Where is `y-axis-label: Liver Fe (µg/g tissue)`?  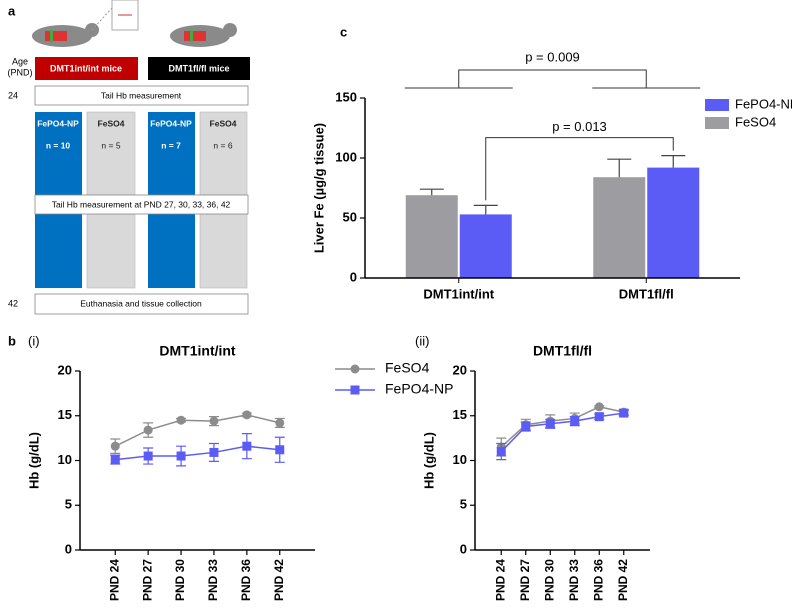 y-axis-label: Liver Fe (µg/g tissue) is located at coordinates (318, 188).